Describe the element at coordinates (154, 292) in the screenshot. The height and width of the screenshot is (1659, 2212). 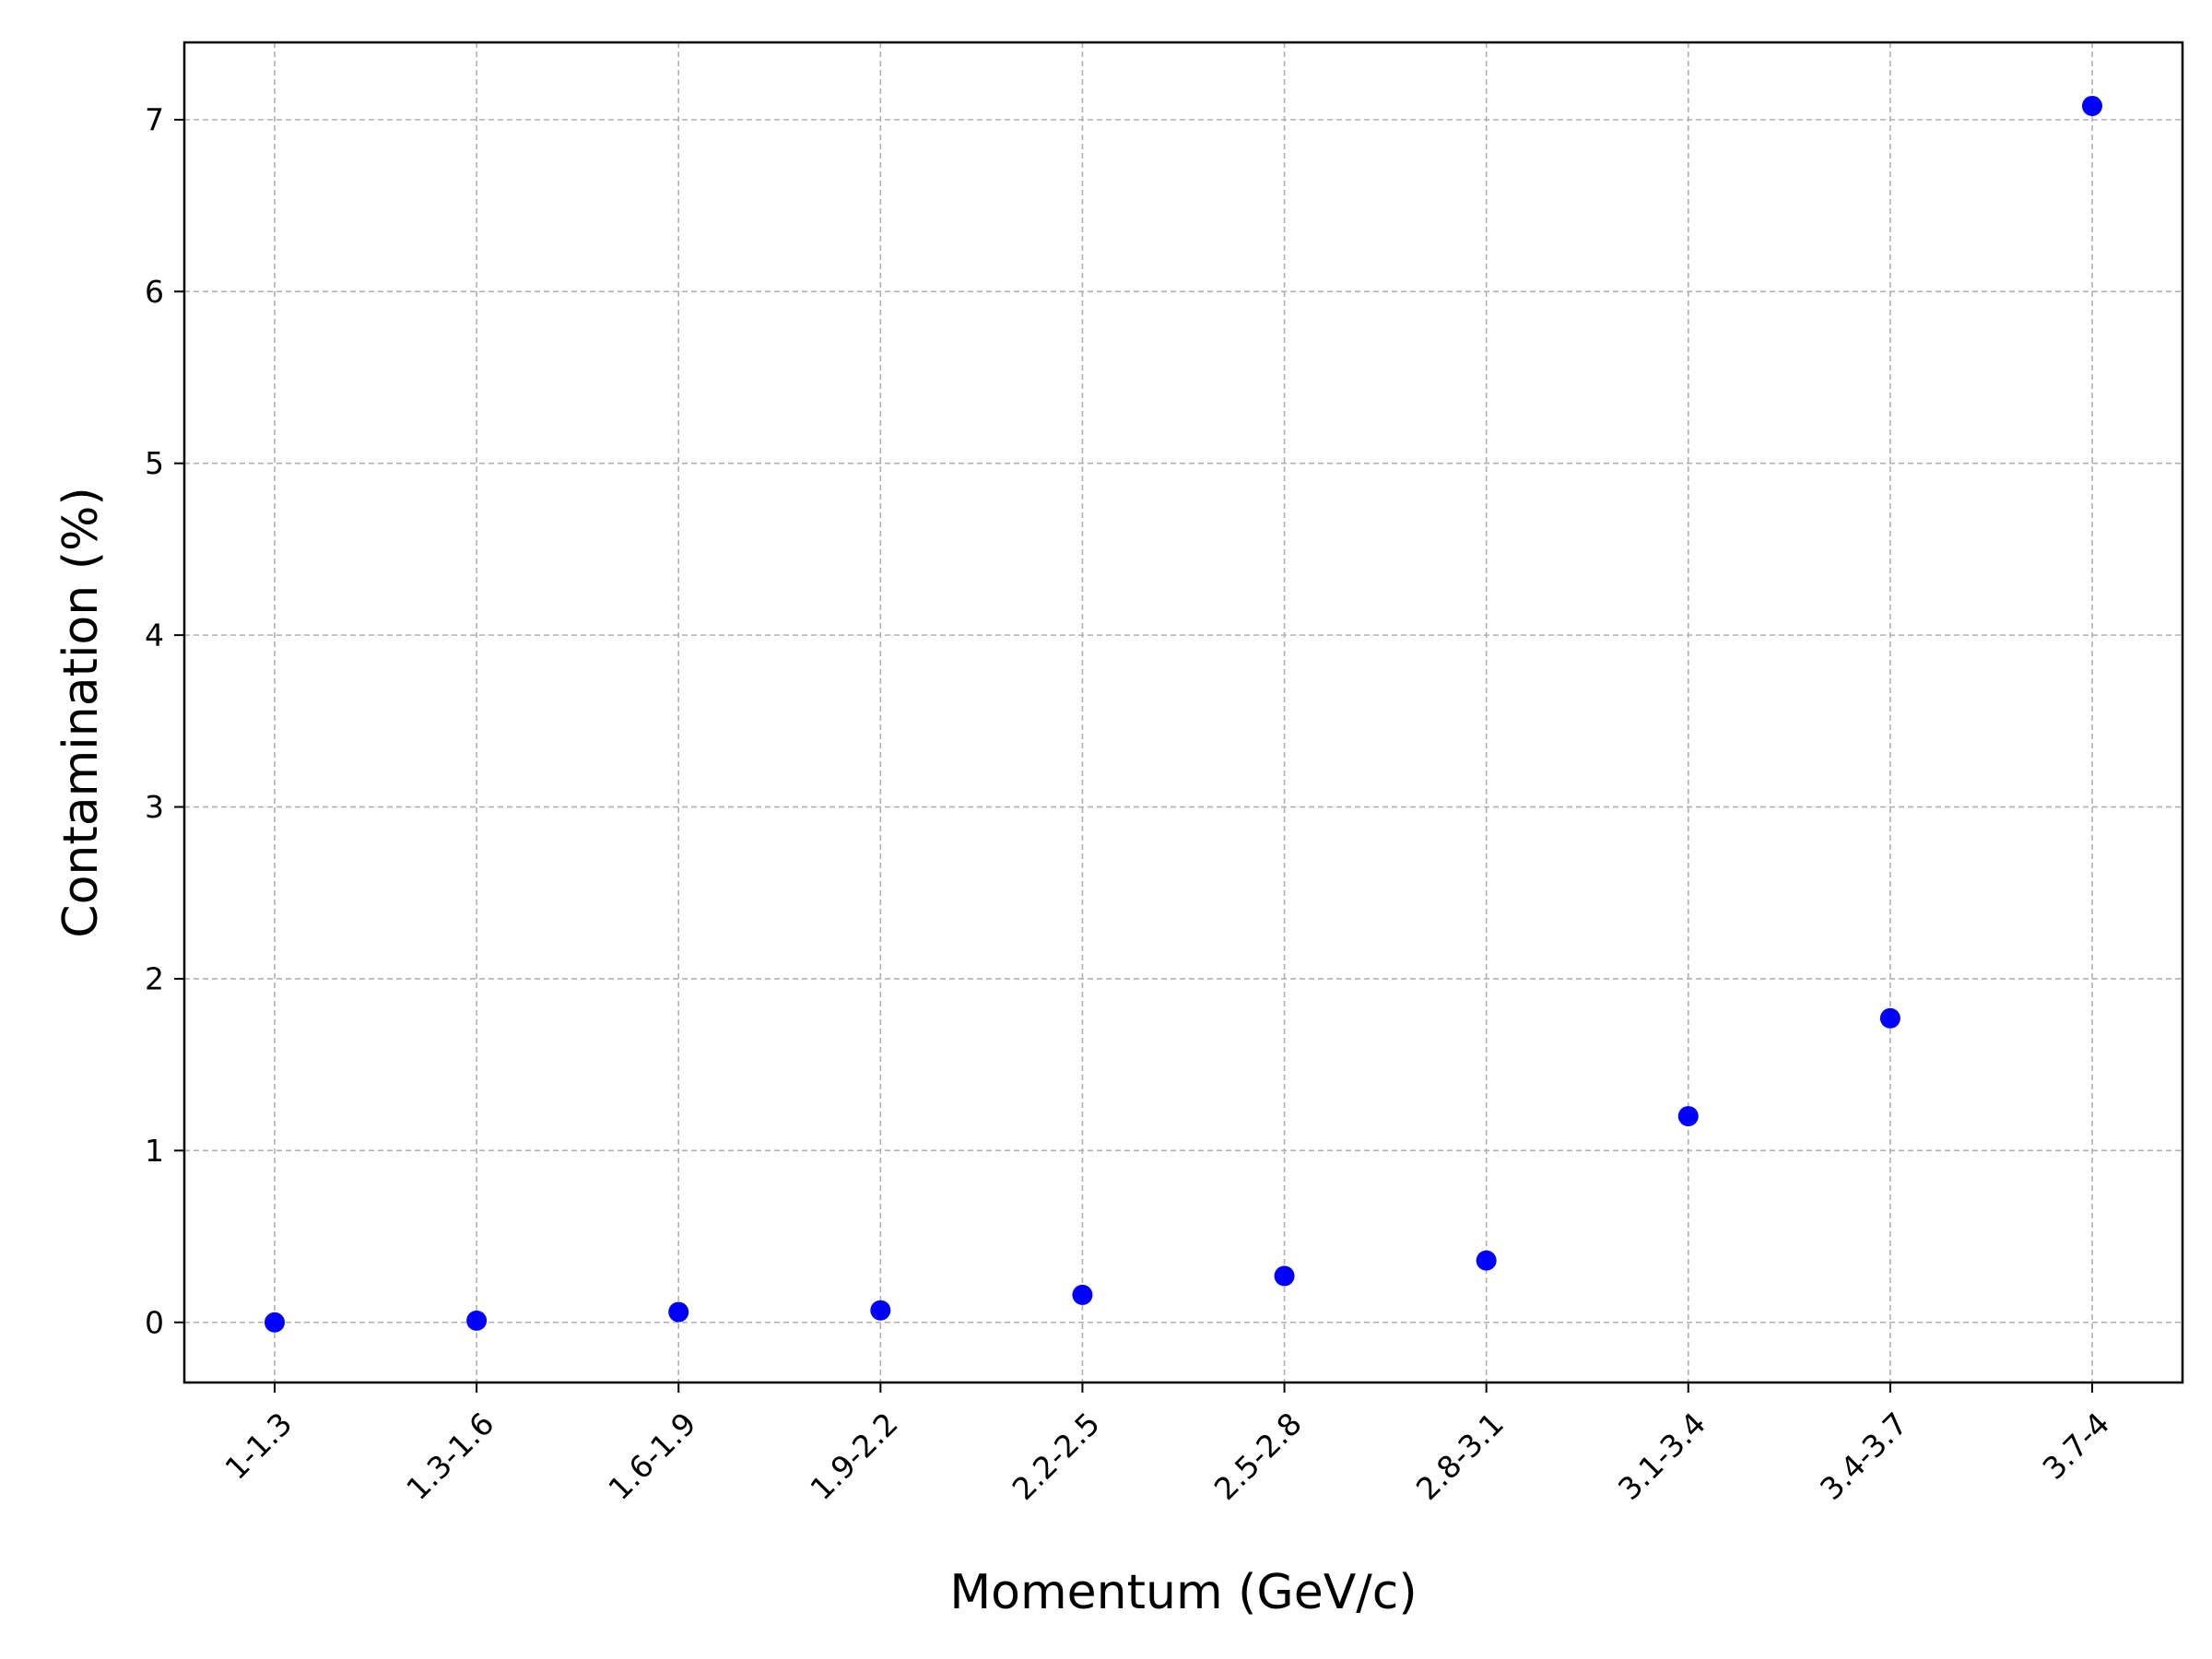
I see `y-tick-label: 6` at that location.